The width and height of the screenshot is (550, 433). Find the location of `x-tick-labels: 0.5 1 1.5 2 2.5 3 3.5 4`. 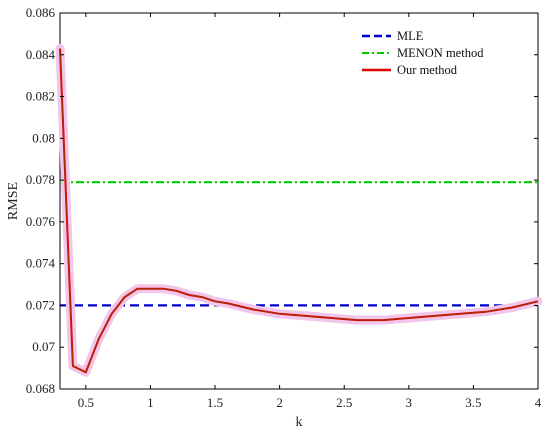

x-tick-labels: 0.5 1 1.5 2 2.5 3 3.5 4 is located at coordinates (310, 402).